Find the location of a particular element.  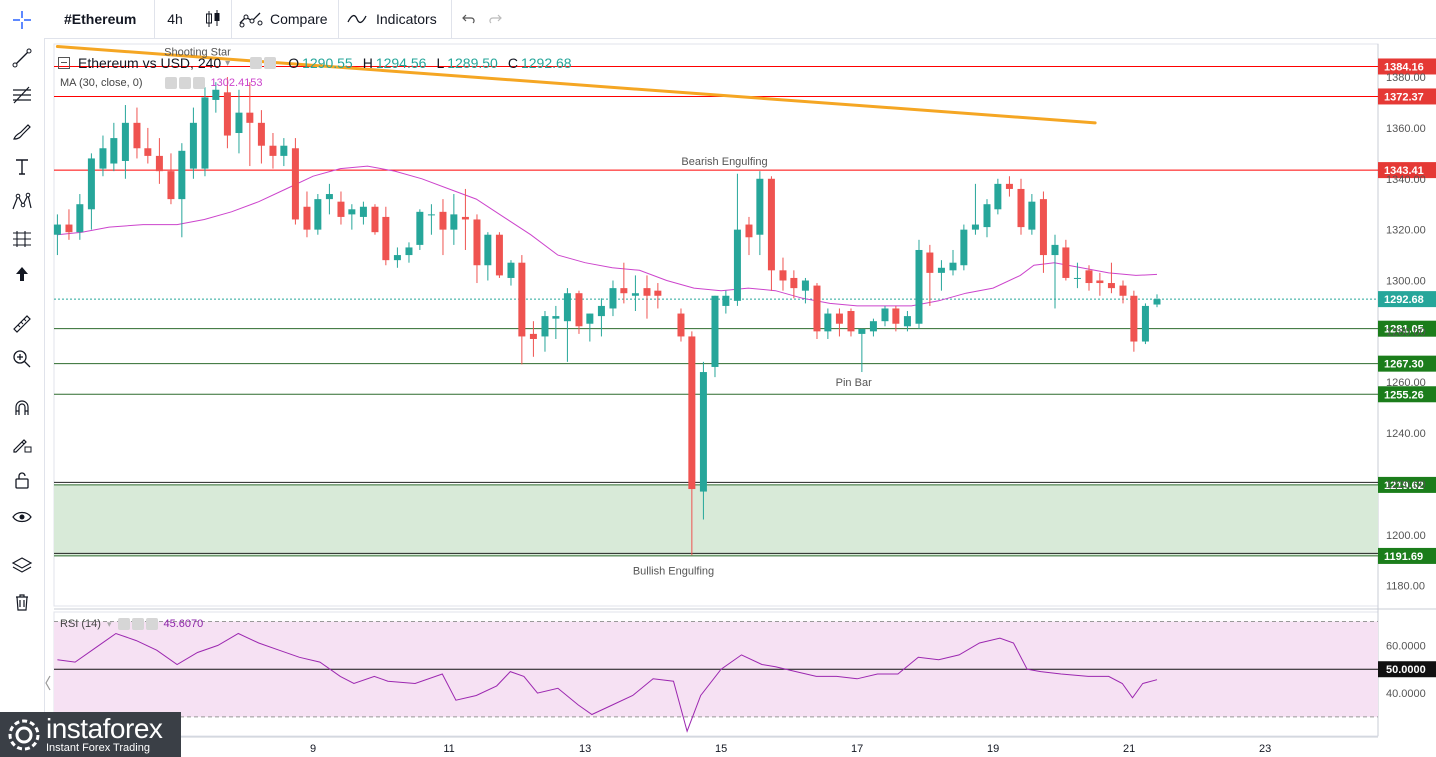

ruler-tool is located at coordinates (22, 324).